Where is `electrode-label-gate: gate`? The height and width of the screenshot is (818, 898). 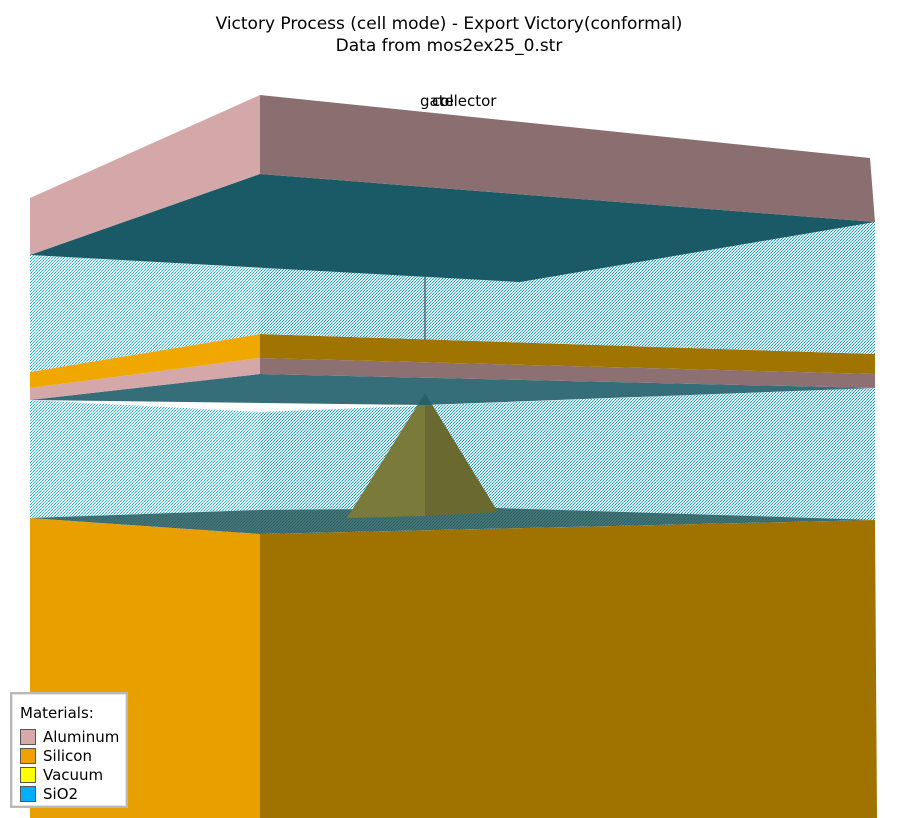 electrode-label-gate: gate is located at coordinates (437, 101).